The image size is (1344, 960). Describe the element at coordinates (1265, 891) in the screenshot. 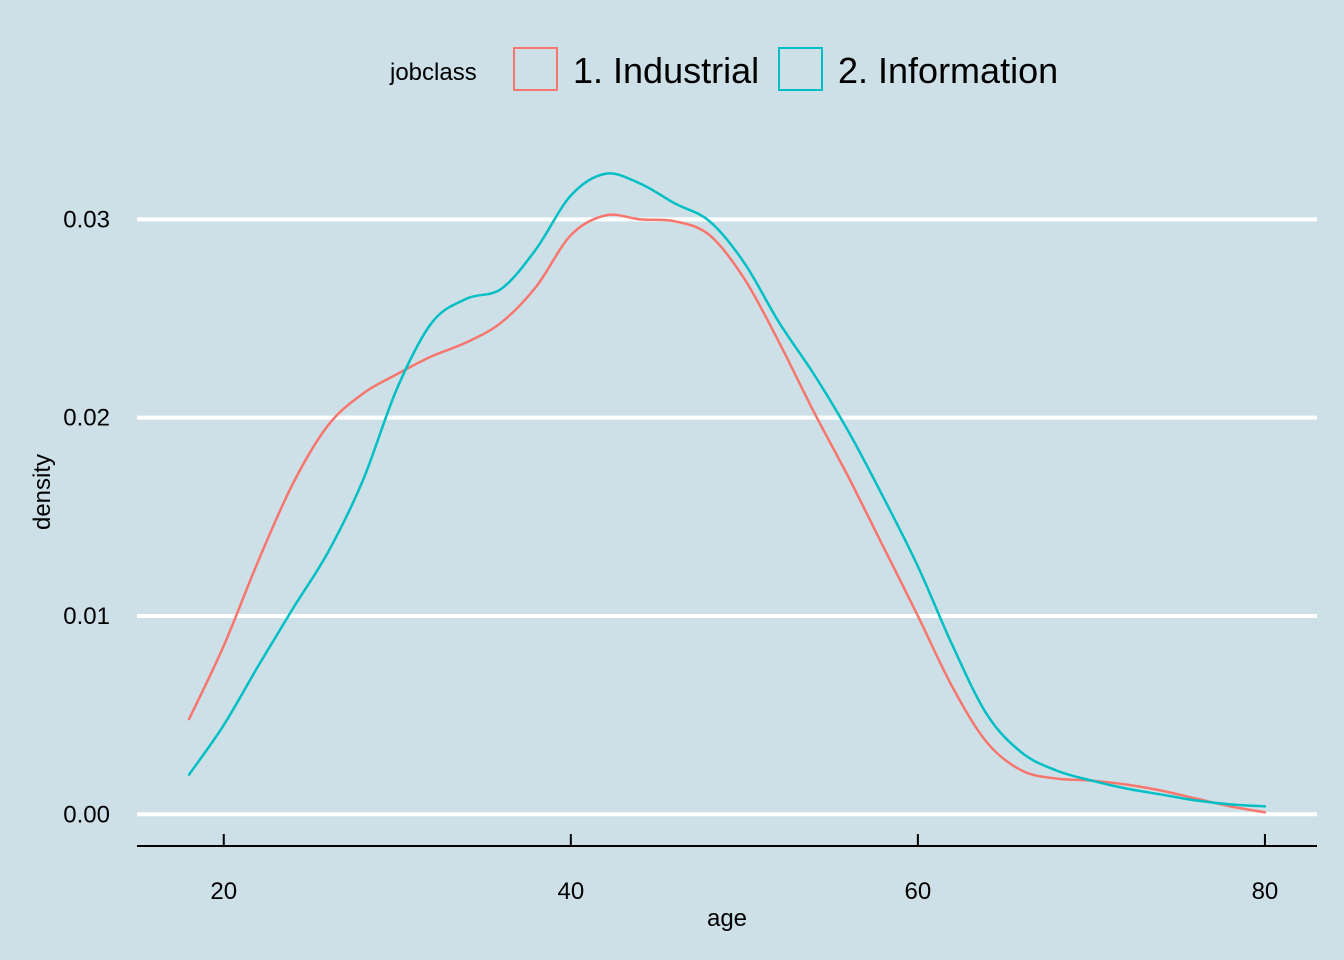

I see `x-tick-label-3: 80` at that location.